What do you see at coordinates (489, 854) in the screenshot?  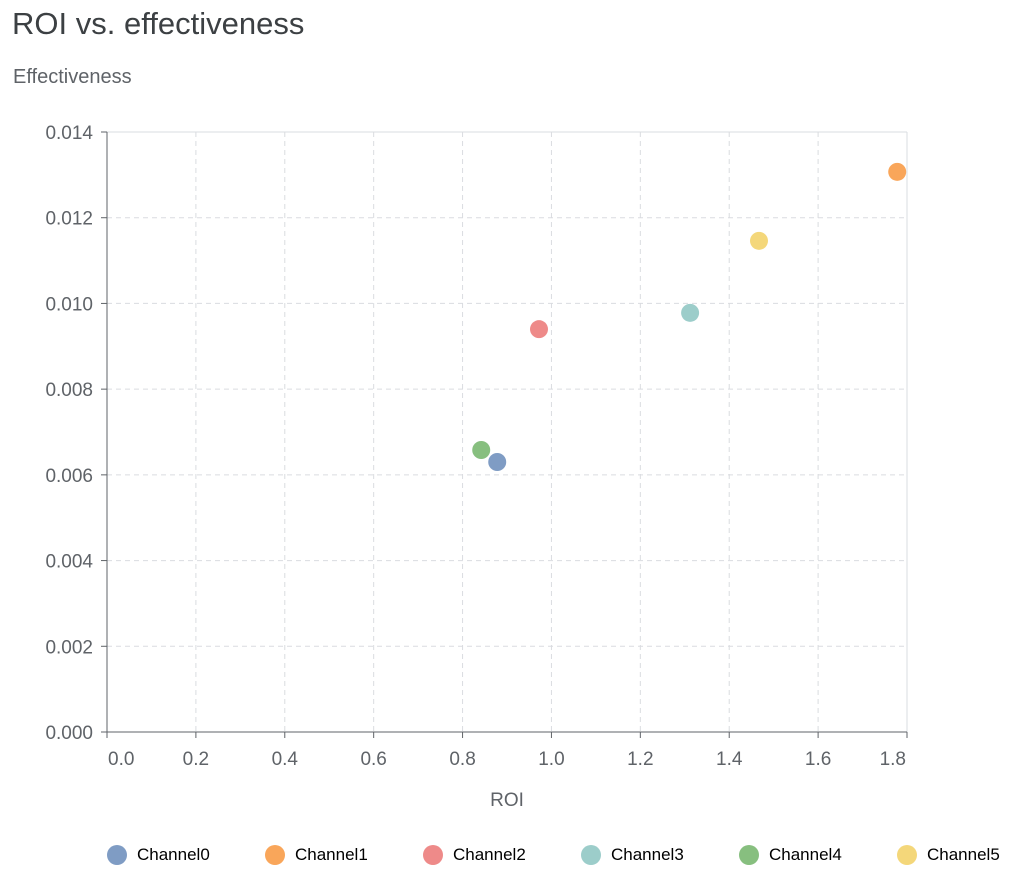 I see `legend-label: Channel2` at bounding box center [489, 854].